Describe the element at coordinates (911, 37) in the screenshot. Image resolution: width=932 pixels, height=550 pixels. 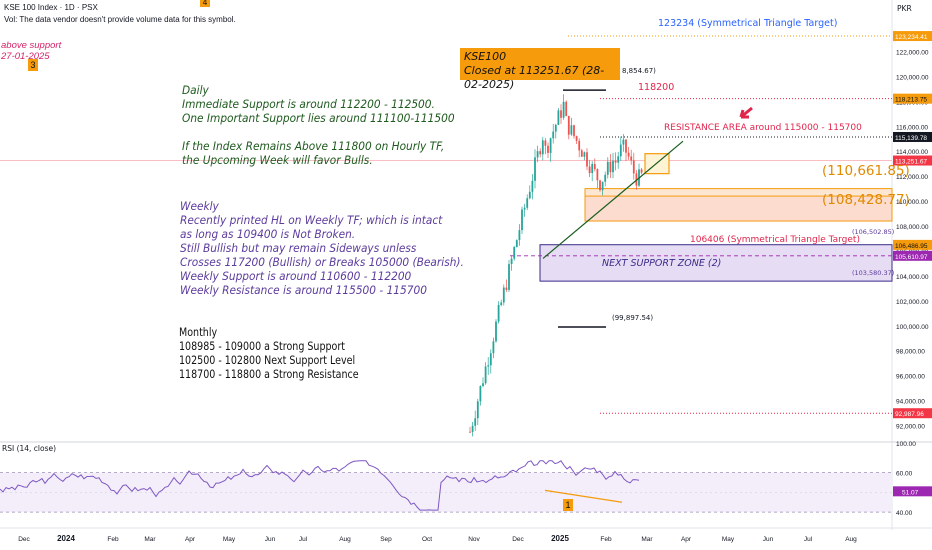
I see `price-tag-text: 123,234.41` at that location.